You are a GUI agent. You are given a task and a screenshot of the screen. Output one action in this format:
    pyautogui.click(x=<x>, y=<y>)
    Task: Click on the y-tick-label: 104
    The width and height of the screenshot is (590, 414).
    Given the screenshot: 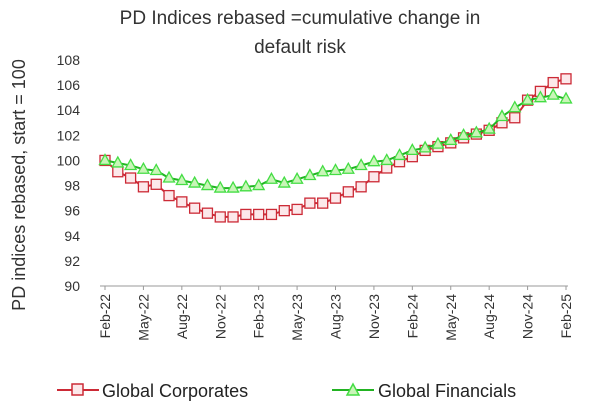 What is the action you would take?
    pyautogui.click(x=69, y=110)
    